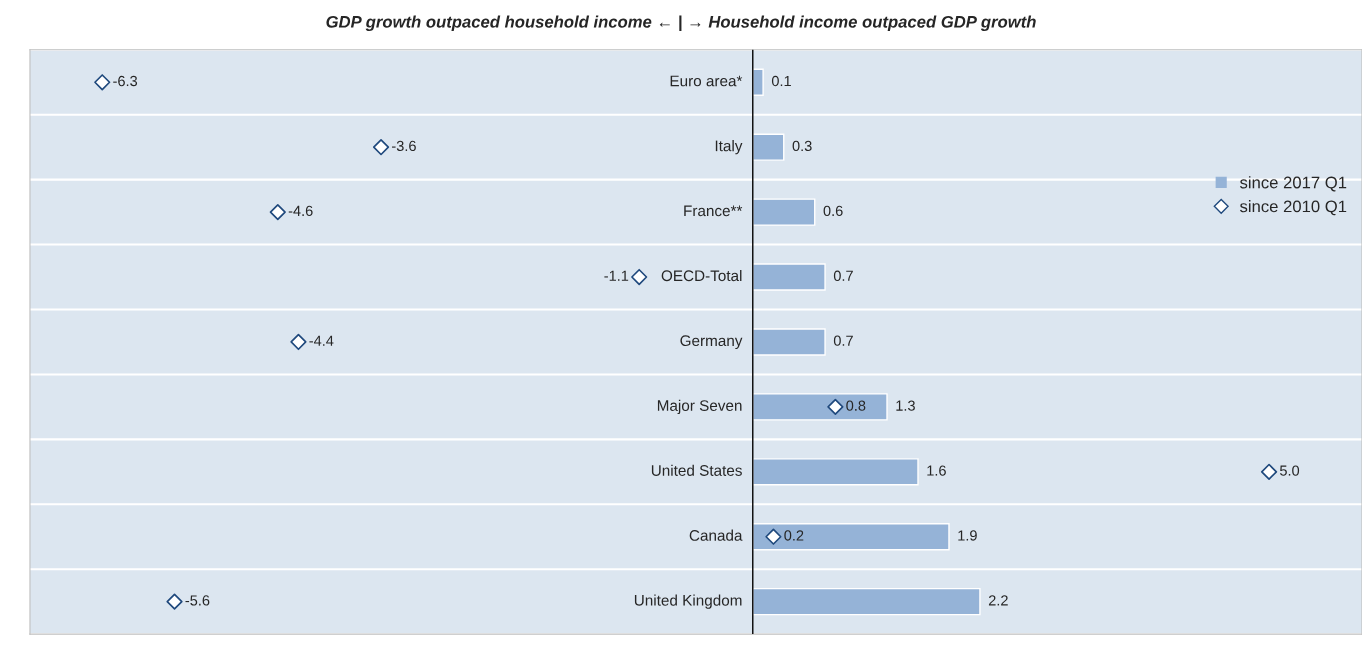 This screenshot has width=1362, height=664. What do you see at coordinates (125, 81) in the screenshot?
I see `data-label: -6.3` at bounding box center [125, 81].